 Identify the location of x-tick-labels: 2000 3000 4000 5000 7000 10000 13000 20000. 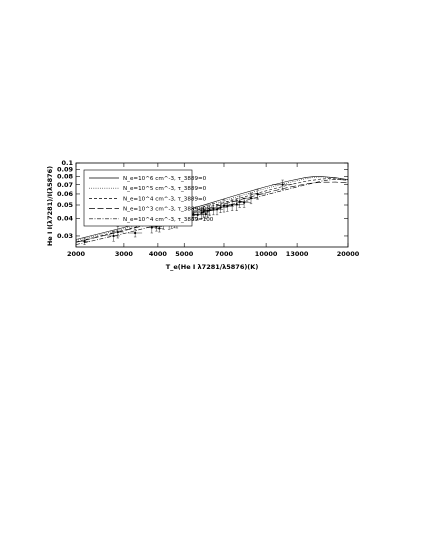
(213, 254).